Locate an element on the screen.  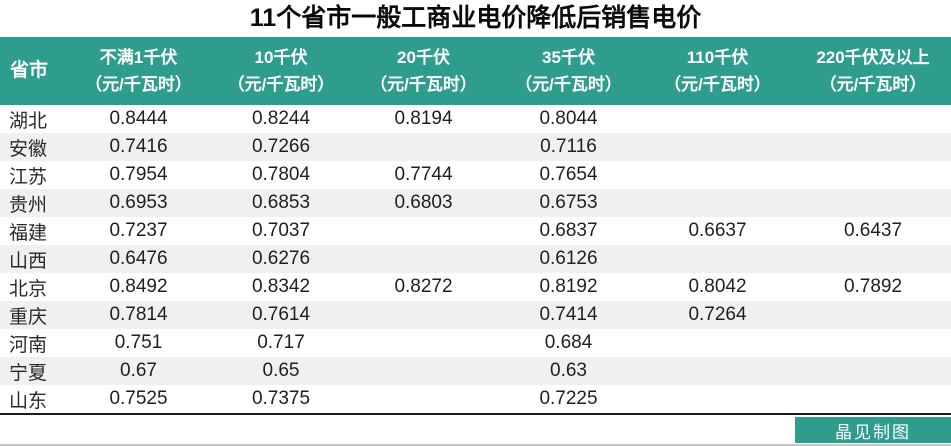
value-cell: 0.7225 is located at coordinates (568, 398).